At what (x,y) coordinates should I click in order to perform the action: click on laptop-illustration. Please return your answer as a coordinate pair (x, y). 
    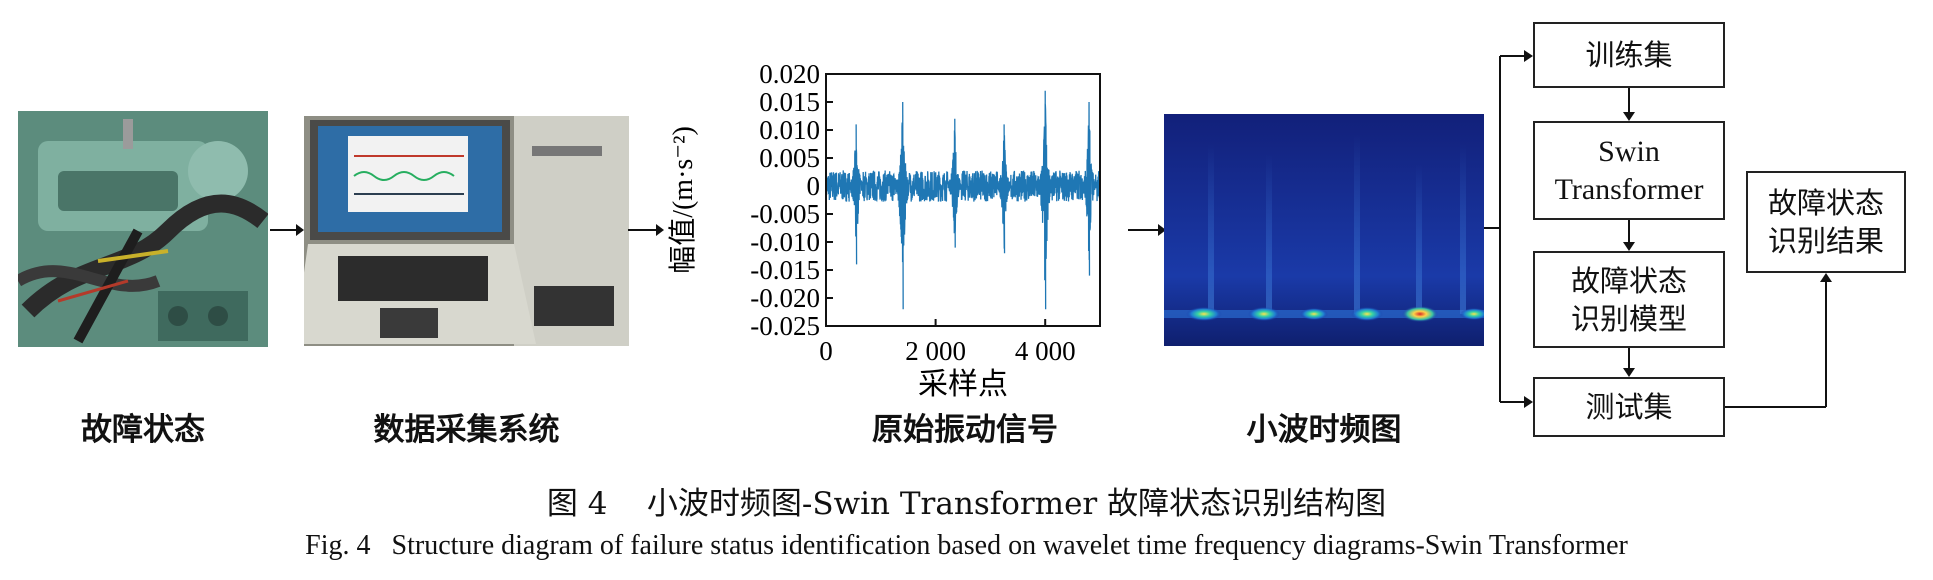
    Looking at the image, I should click on (466, 231).